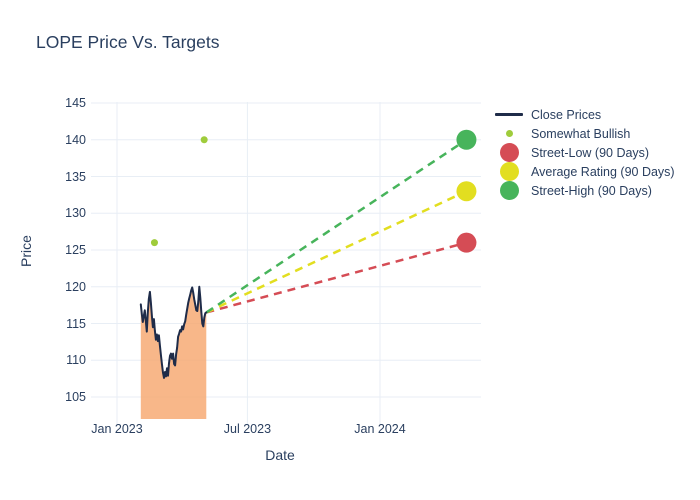 The image size is (700, 500). I want to click on legend-item-street-high: Street-High (90 Days), so click(585, 190).